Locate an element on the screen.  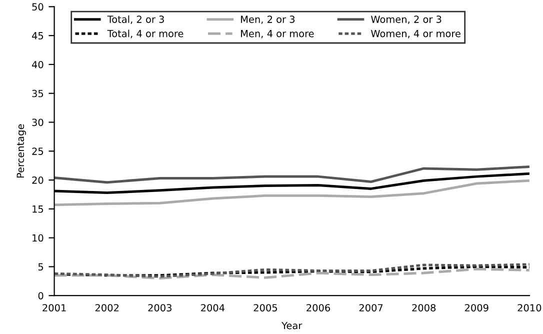
y-tick-label: 20 is located at coordinates (38, 180).